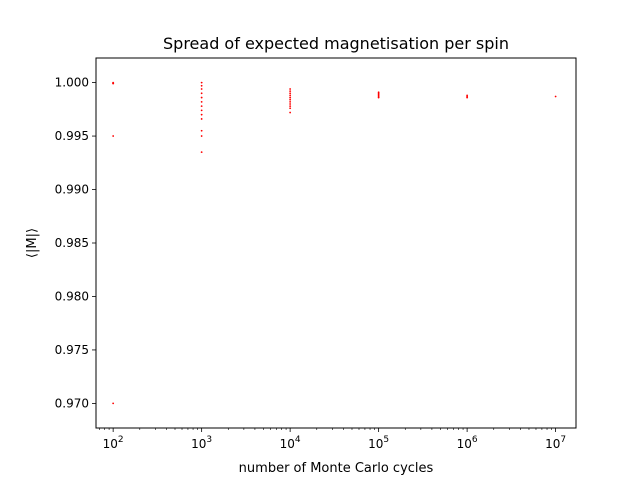 The image size is (640, 480). What do you see at coordinates (201, 443) in the screenshot?
I see `x-tick-label: 10³` at bounding box center [201, 443].